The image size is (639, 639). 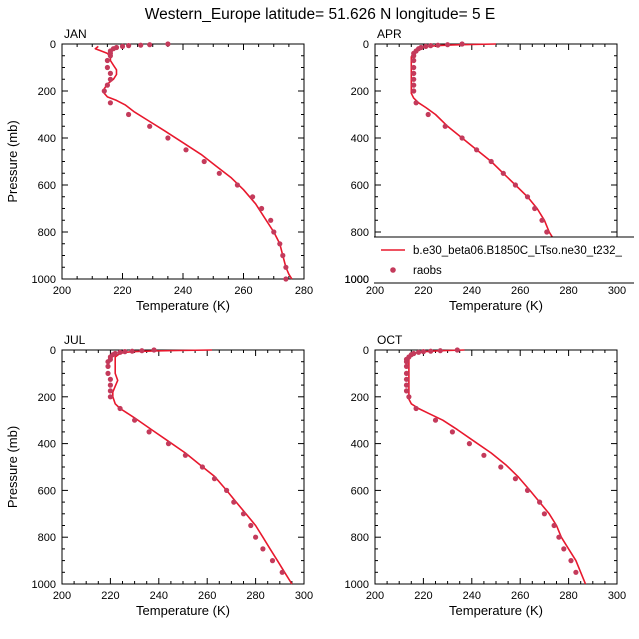 I want to click on y-tick-label: 1000, so click(x=44, y=280).